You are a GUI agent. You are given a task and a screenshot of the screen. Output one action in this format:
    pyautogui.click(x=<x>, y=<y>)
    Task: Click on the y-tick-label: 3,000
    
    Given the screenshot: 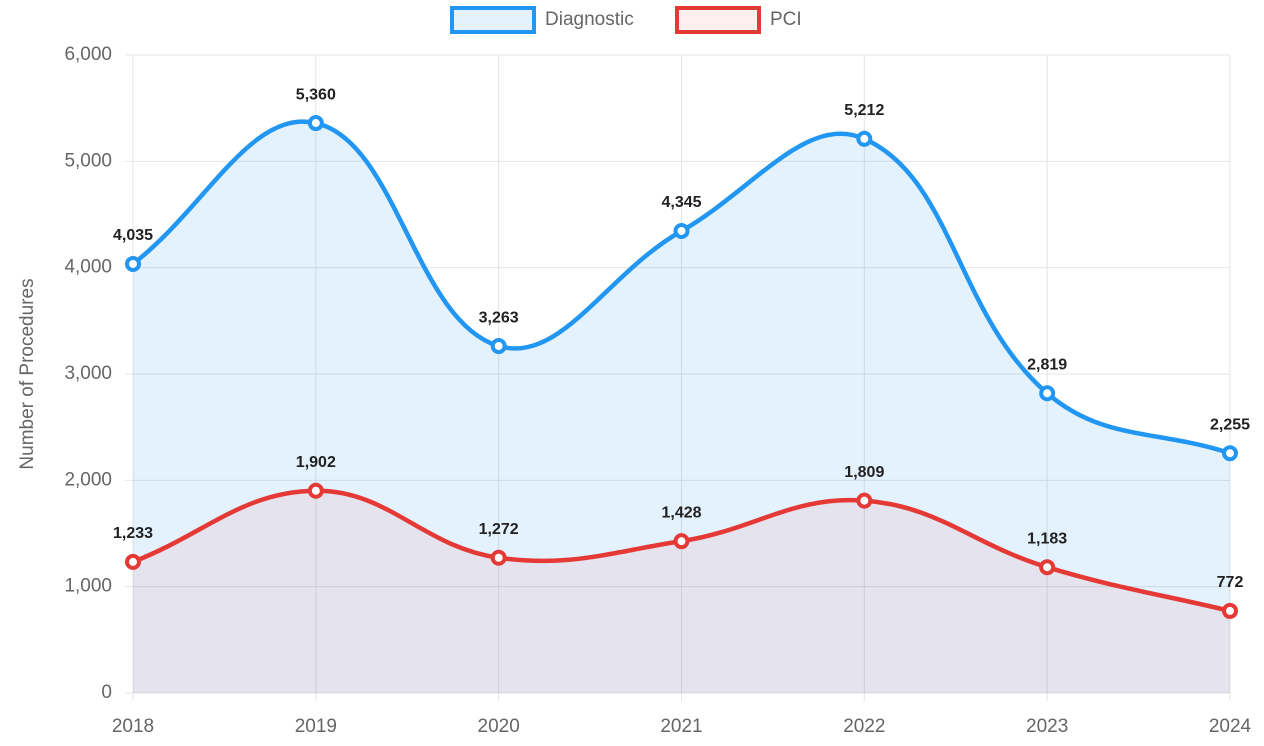 What is the action you would take?
    pyautogui.click(x=88, y=373)
    